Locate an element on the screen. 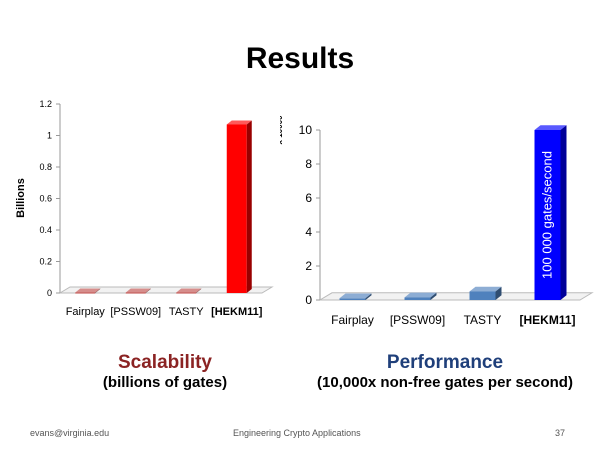  scalability-caption: Scalability (billions of gates) is located at coordinates (165, 371).